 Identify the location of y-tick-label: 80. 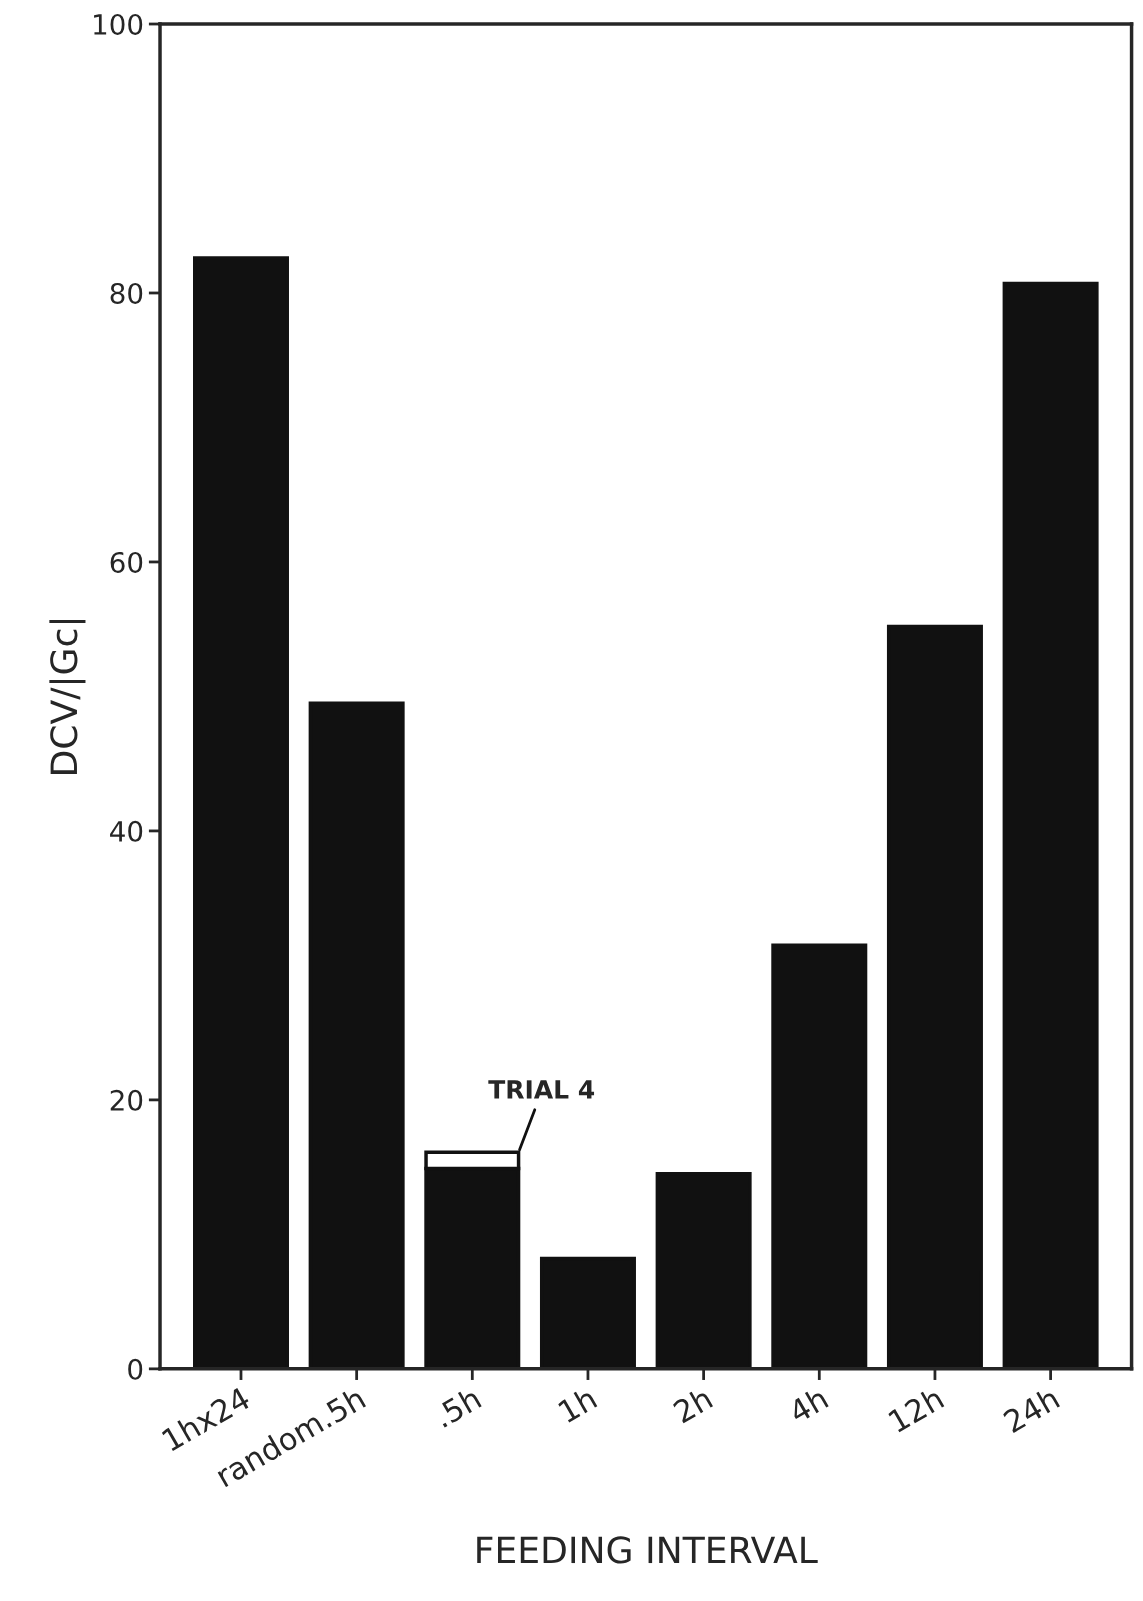
(126, 293).